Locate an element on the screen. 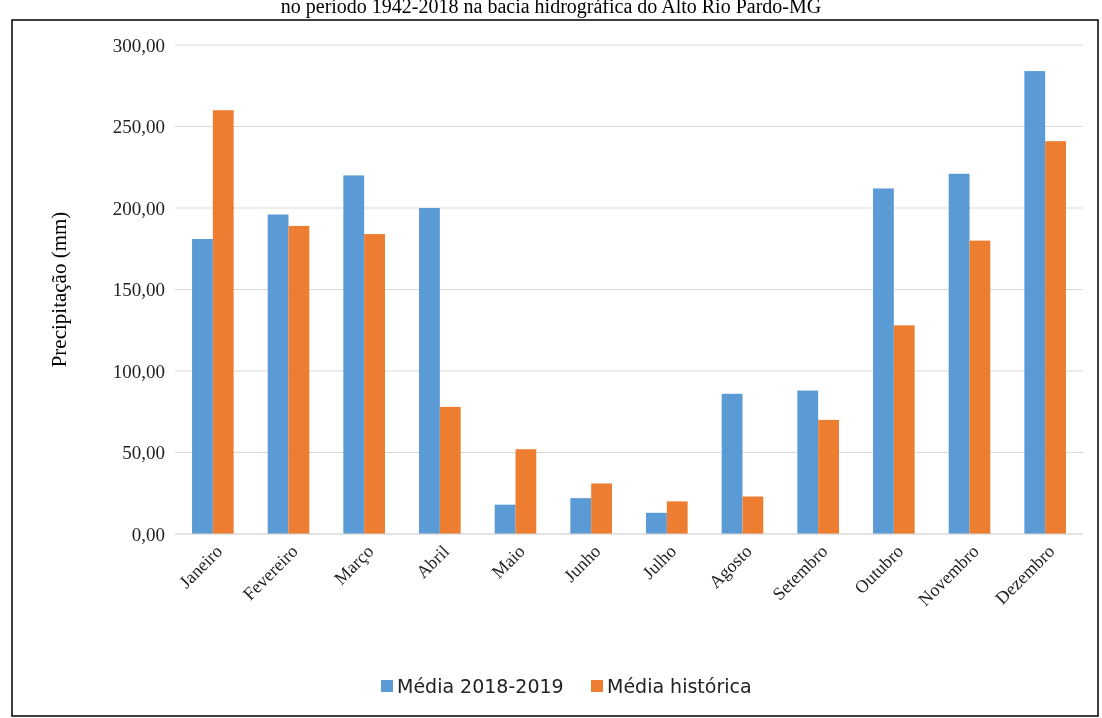  y-tick-label: 300,00 is located at coordinates (138, 45).